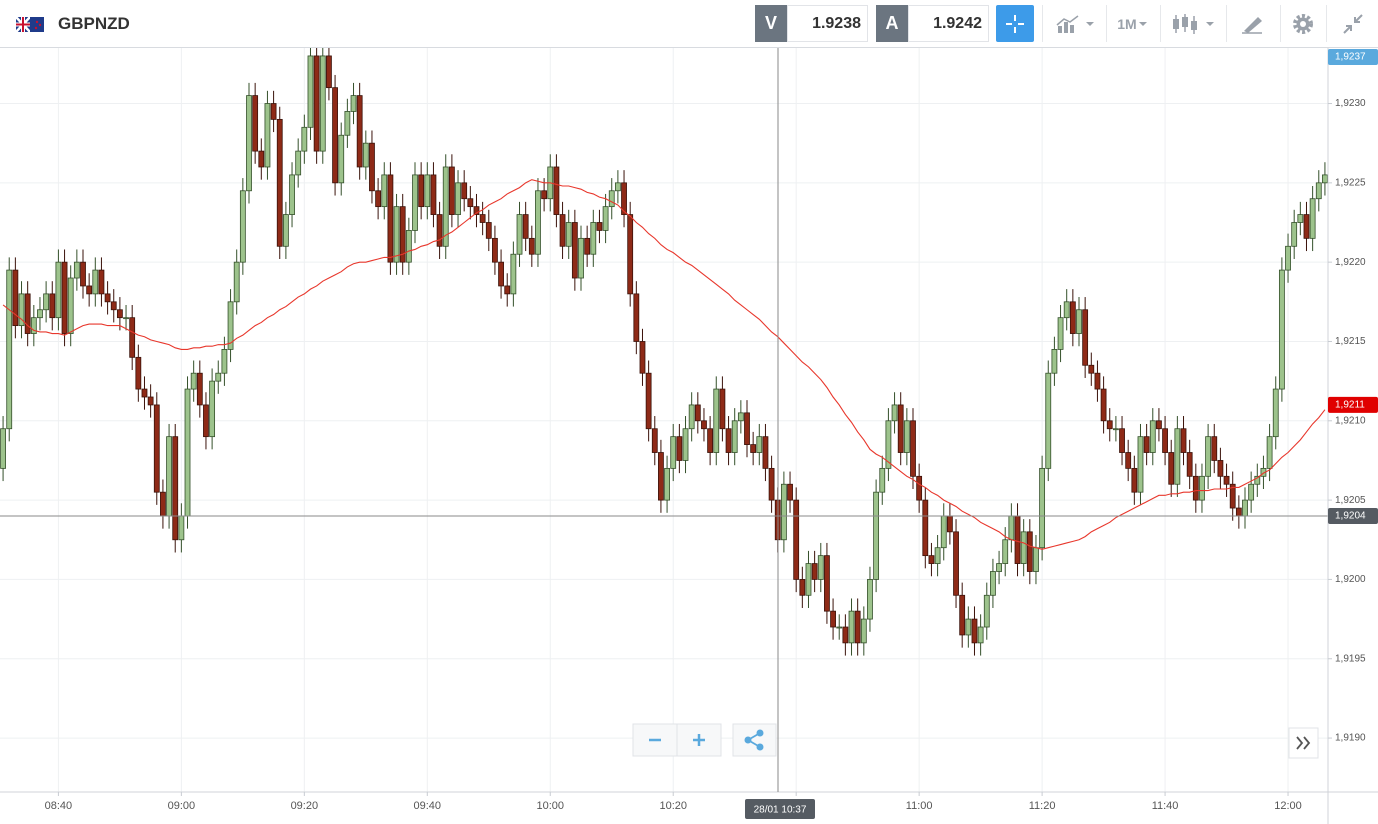  I want to click on crosshair-time-label: 28/01 10:37, so click(780, 810).